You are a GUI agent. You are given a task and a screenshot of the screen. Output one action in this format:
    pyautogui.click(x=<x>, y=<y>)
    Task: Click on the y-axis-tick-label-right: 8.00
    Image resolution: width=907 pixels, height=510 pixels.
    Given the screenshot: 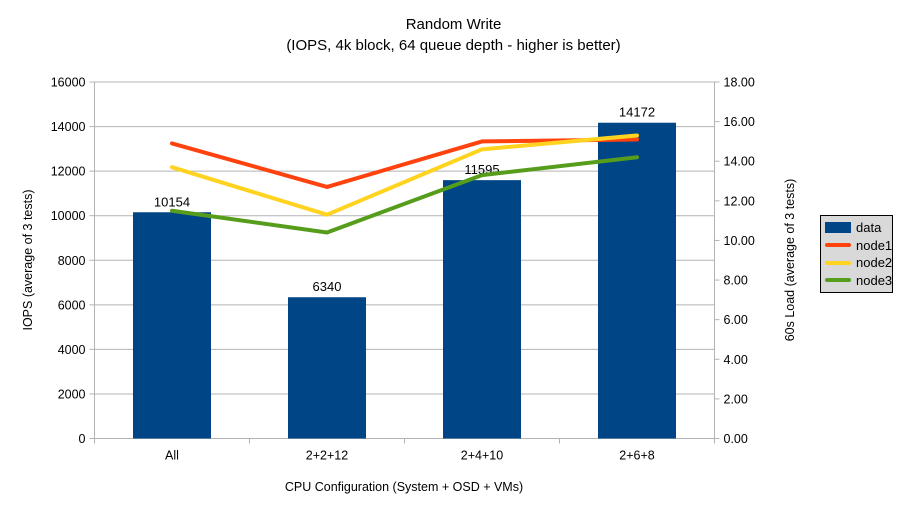 What is the action you would take?
    pyautogui.click(x=736, y=281)
    